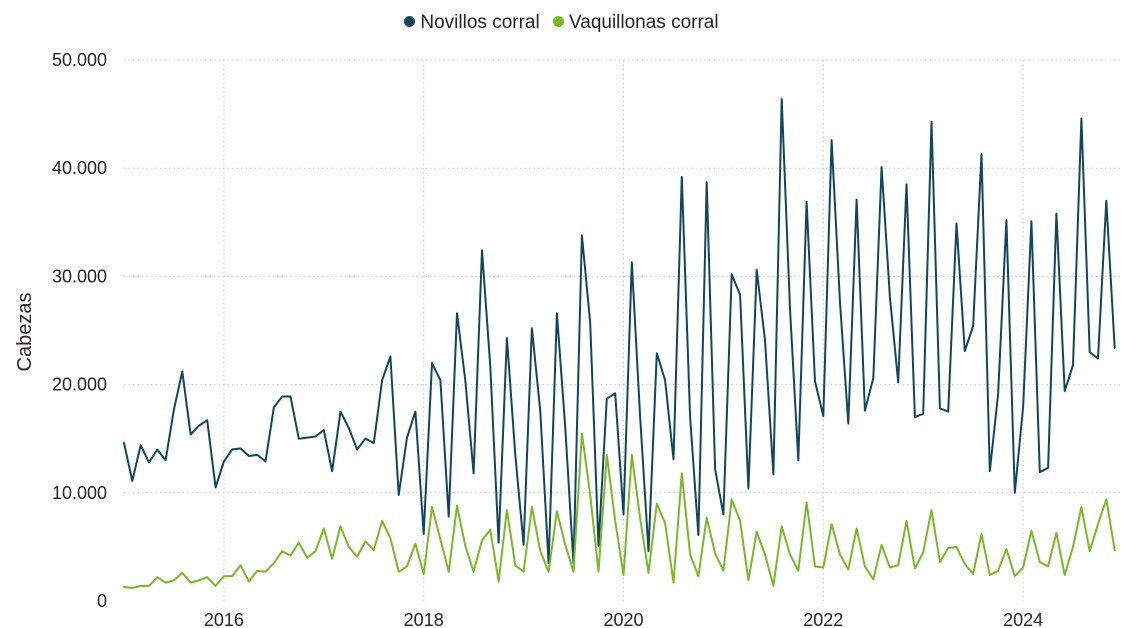 This screenshot has height=628, width=1123. What do you see at coordinates (79, 385) in the screenshot?
I see `y-tick-label: 20.000` at bounding box center [79, 385].